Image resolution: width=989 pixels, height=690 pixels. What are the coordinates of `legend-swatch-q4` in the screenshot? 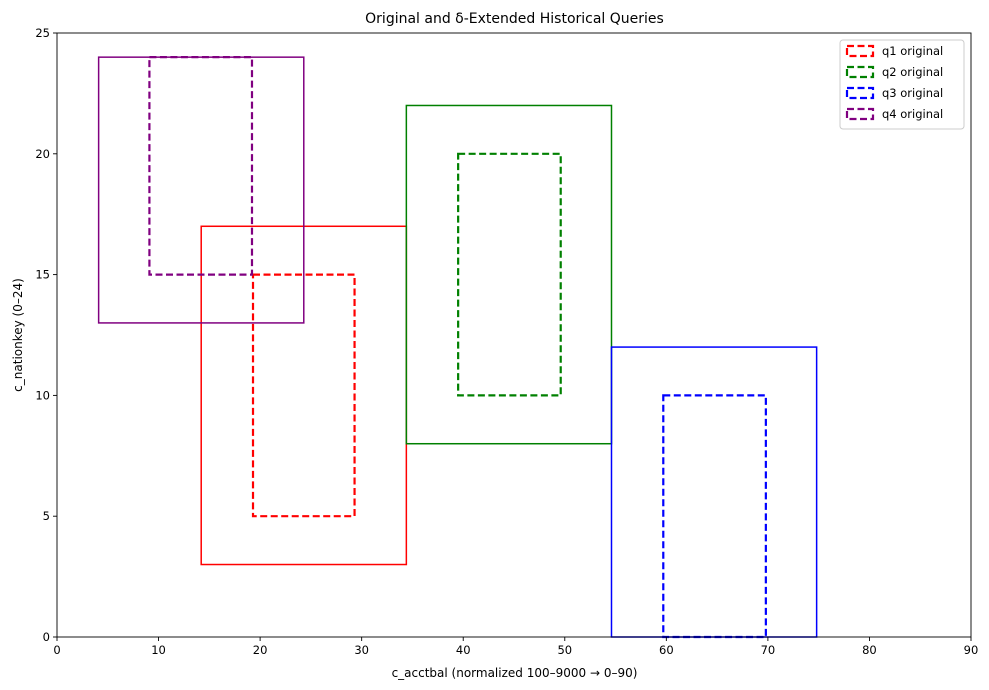 It's located at (860, 114).